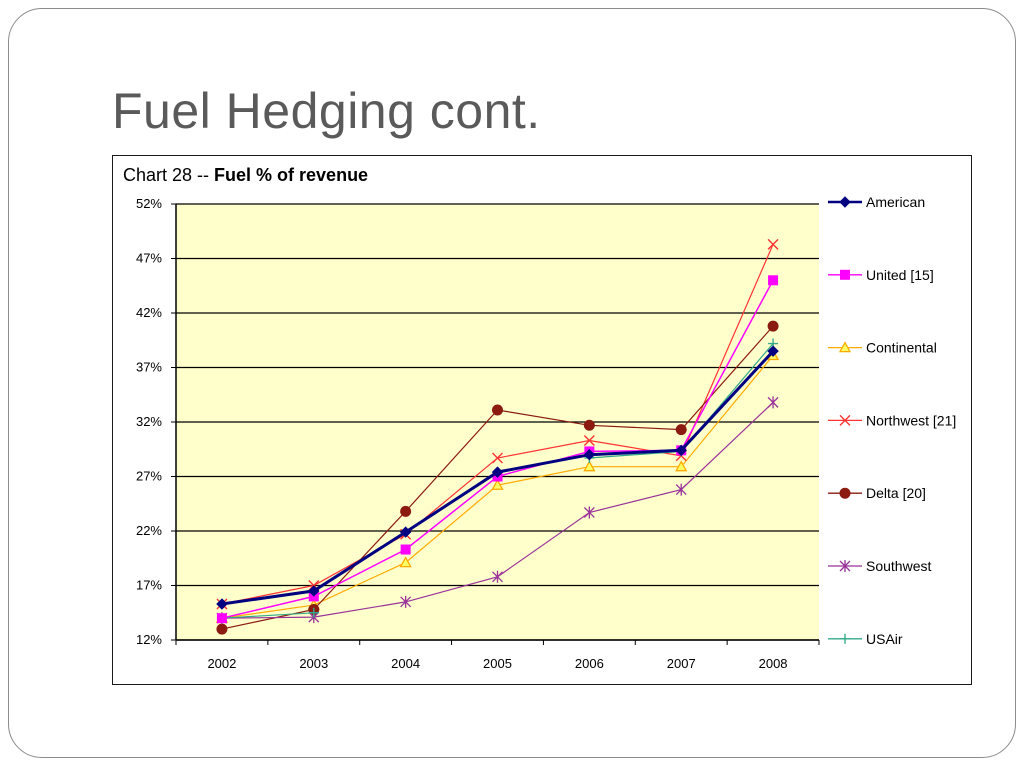 This screenshot has height=768, width=1024. What do you see at coordinates (773, 663) in the screenshot?
I see `x-tick-label: 2008` at bounding box center [773, 663].